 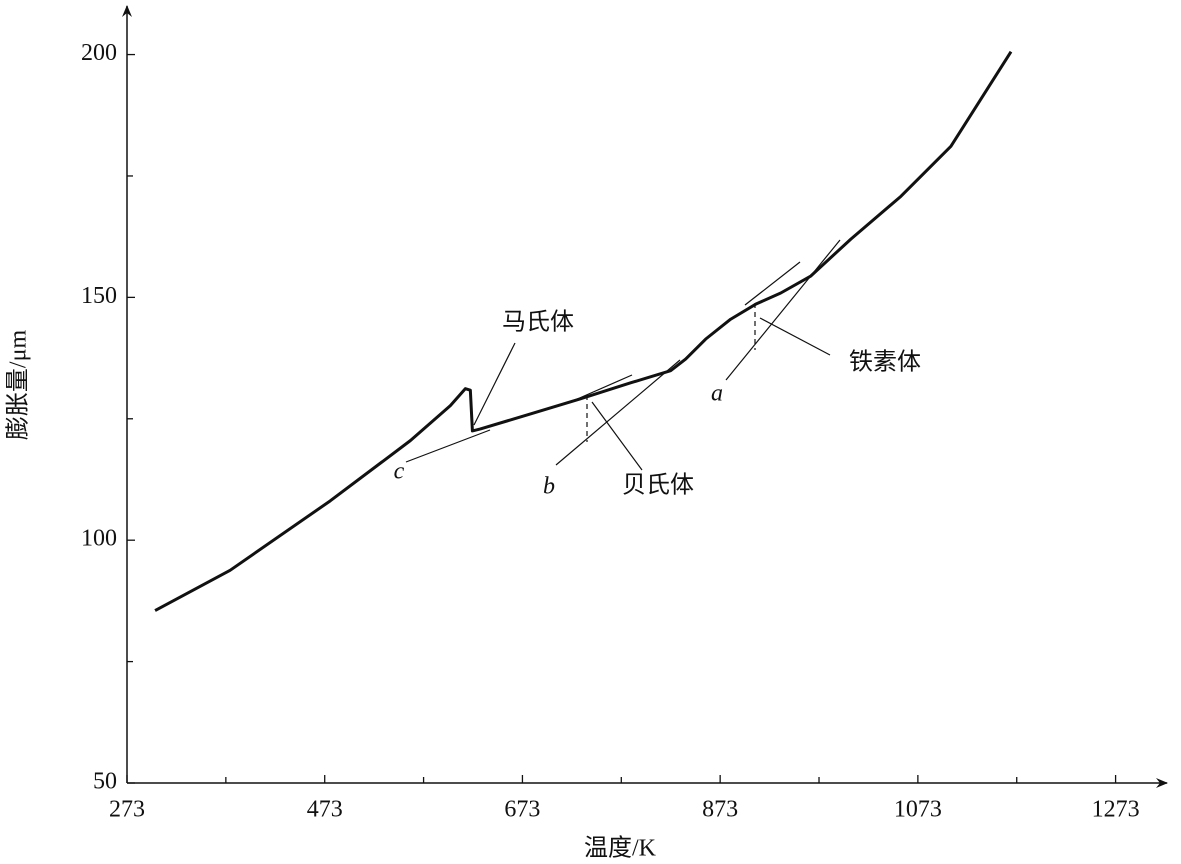 I want to click on y-axis-label: 膨胀量/μm, so click(x=18, y=385).